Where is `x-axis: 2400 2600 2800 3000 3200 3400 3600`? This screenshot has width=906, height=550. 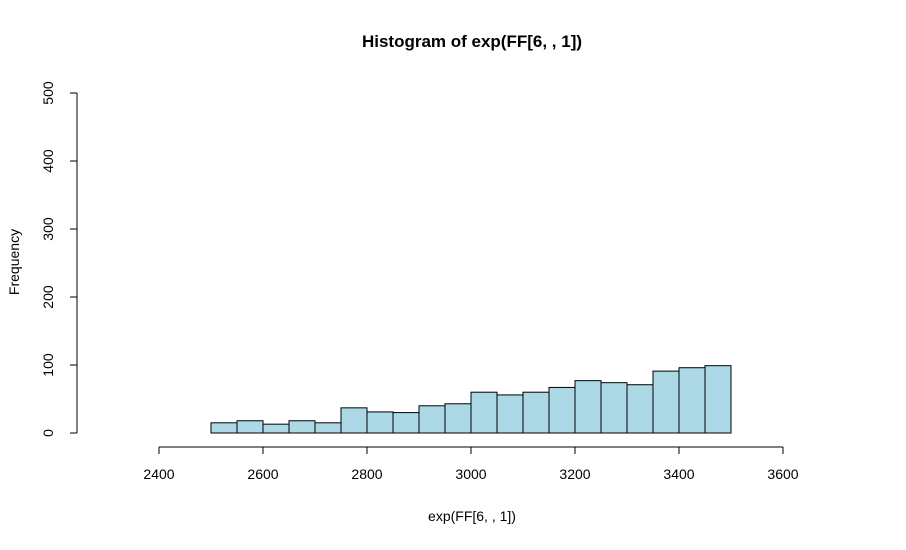 x-axis: 2400 2600 2800 3000 3200 3400 3600 is located at coordinates (471, 464).